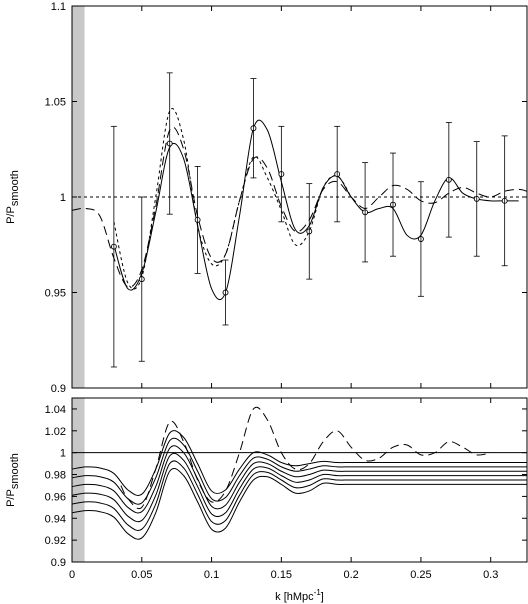 The image size is (528, 604). What do you see at coordinates (55, 410) in the screenshot?
I see `y-tick-label: 1.04` at bounding box center [55, 410].